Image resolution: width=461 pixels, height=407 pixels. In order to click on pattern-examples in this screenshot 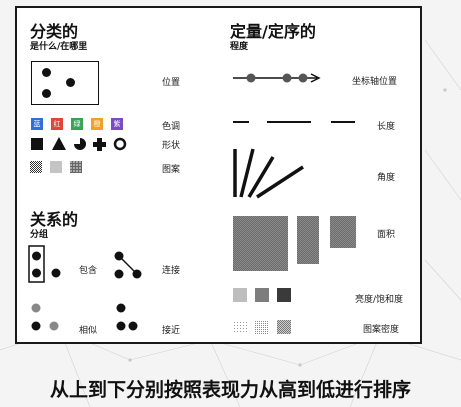, I will do `click(56, 167)`.